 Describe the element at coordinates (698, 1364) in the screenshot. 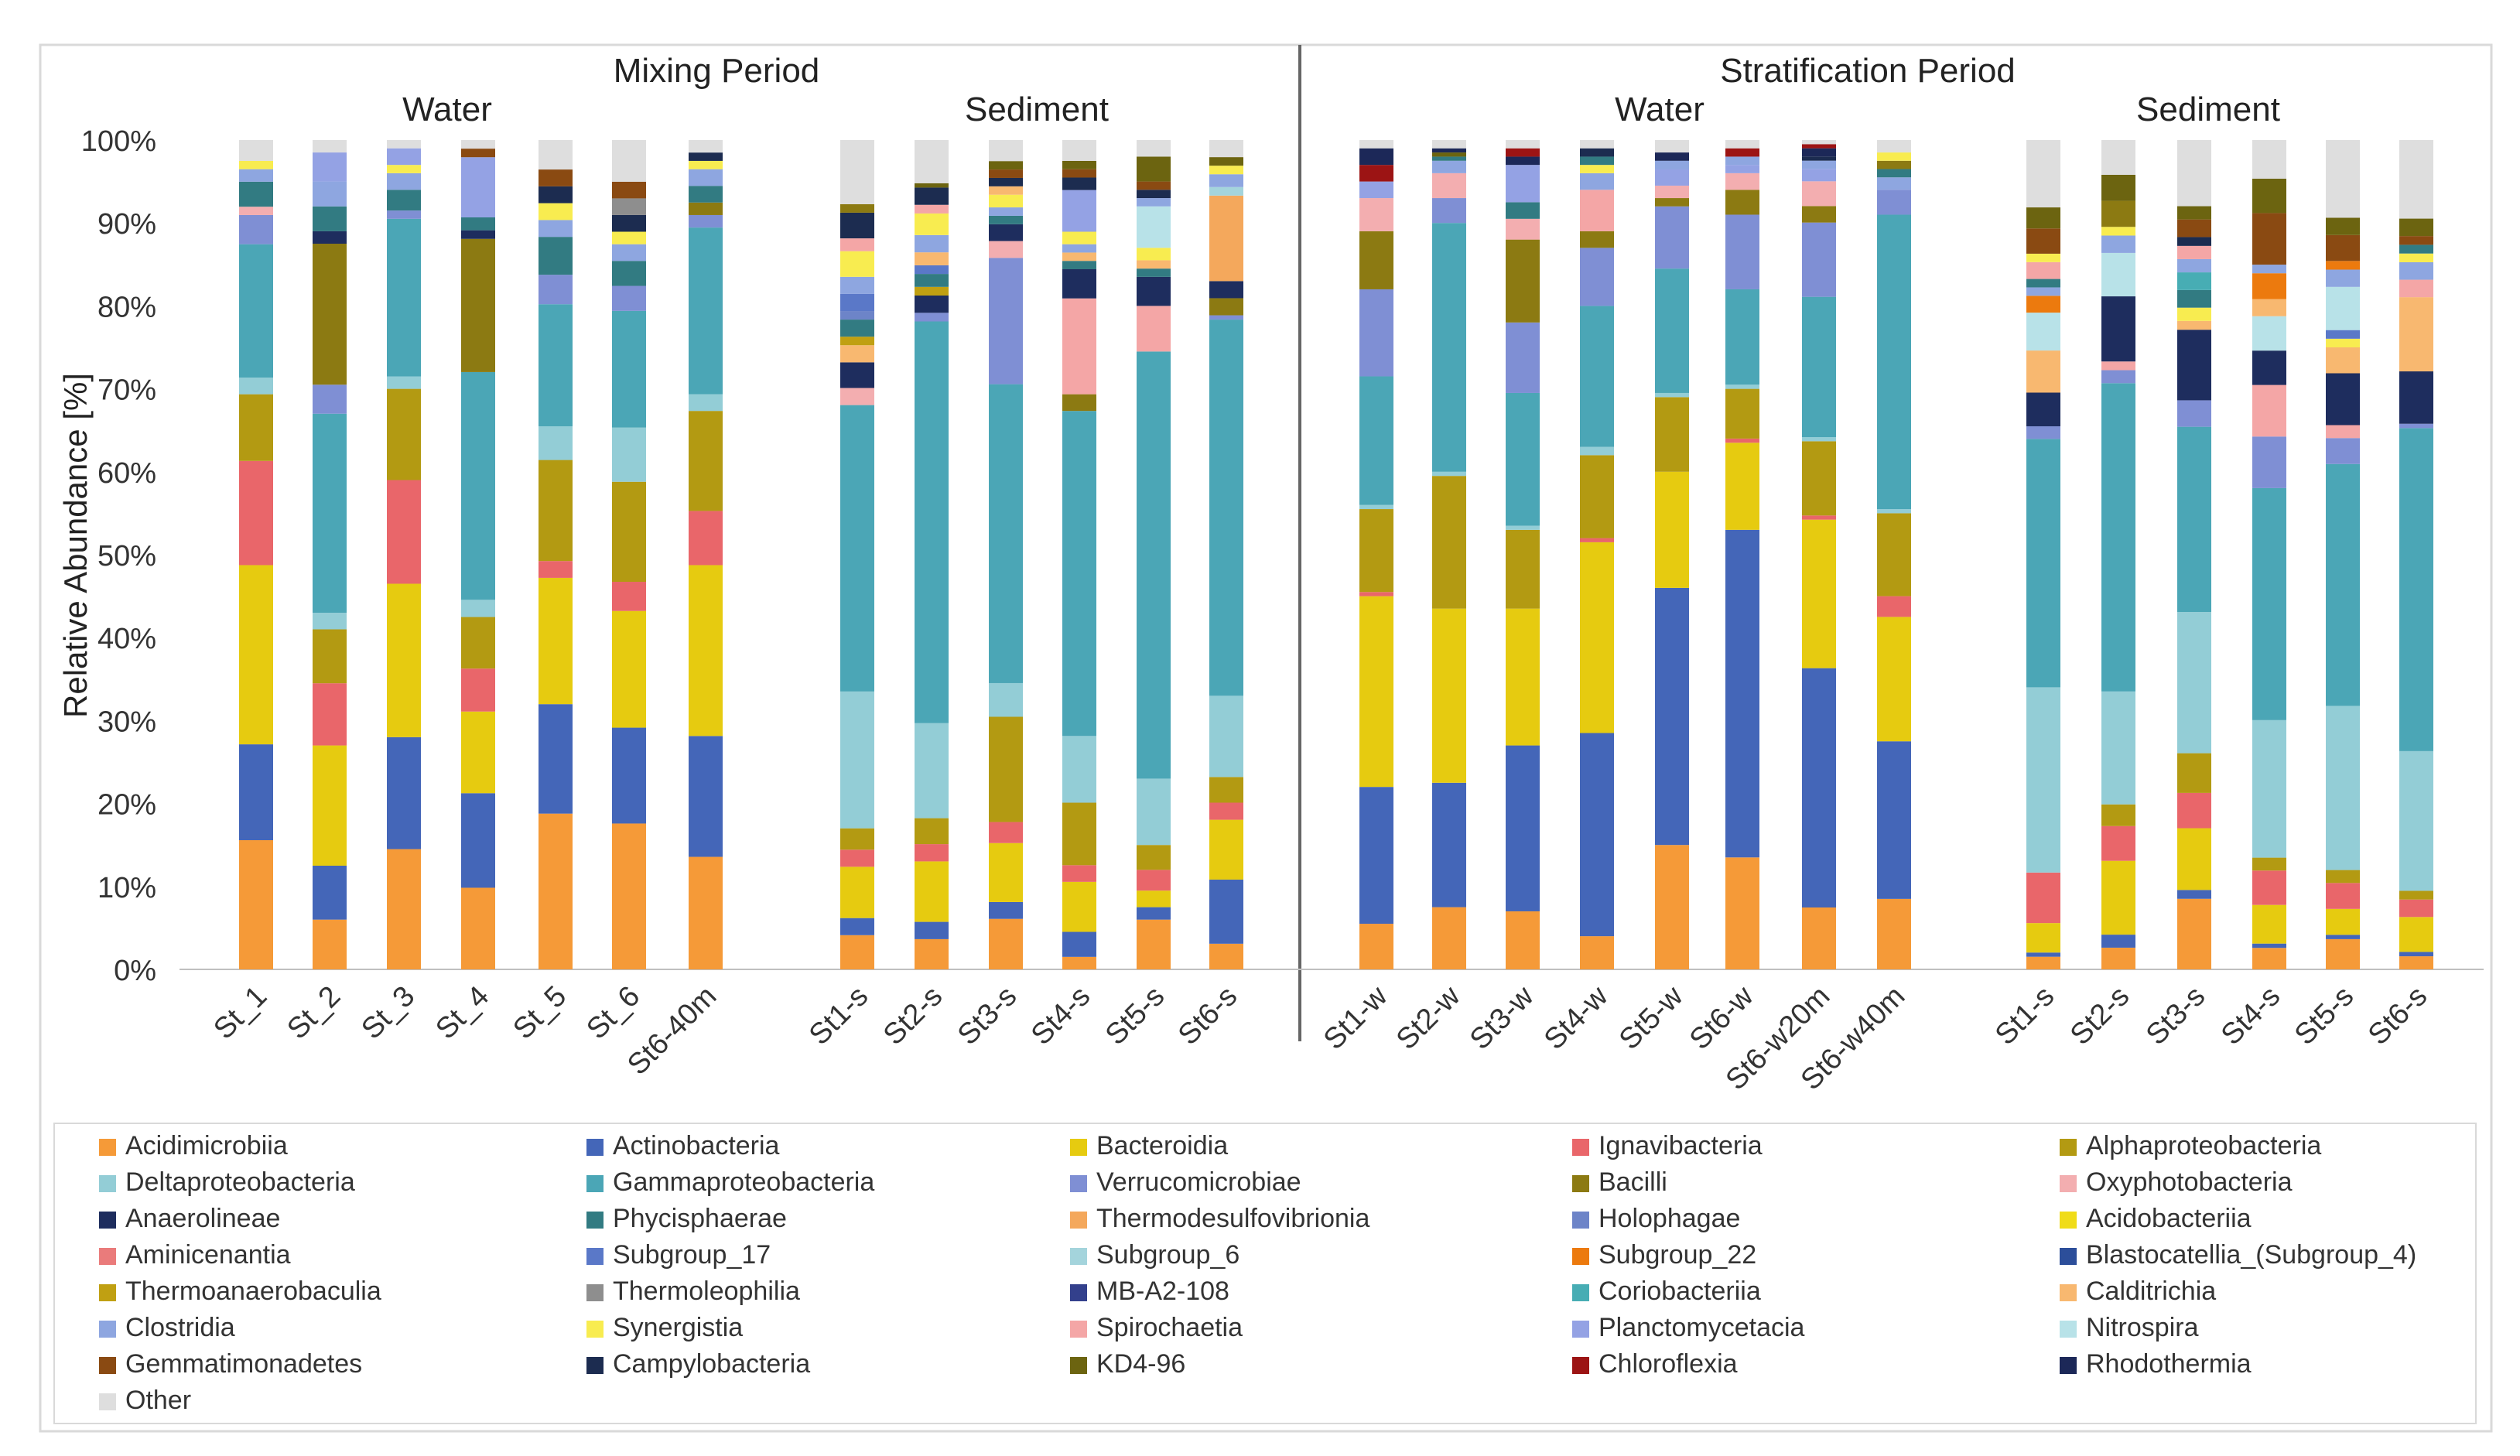

I see `legend-item: Campylobacteria` at that location.